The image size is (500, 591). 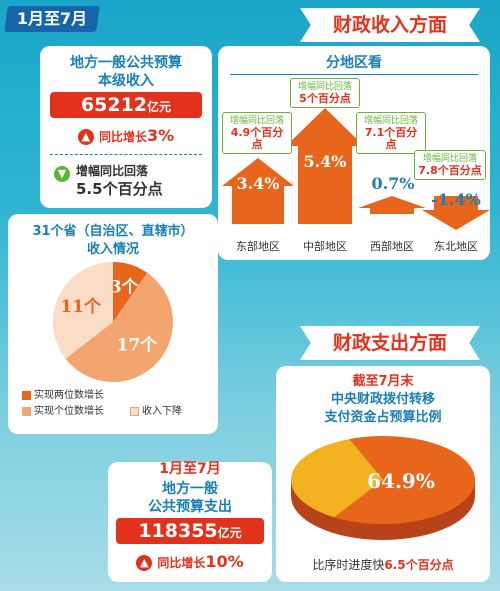 What do you see at coordinates (401, 481) in the screenshot?
I see `transfer-pie-label: 64.9%` at bounding box center [401, 481].